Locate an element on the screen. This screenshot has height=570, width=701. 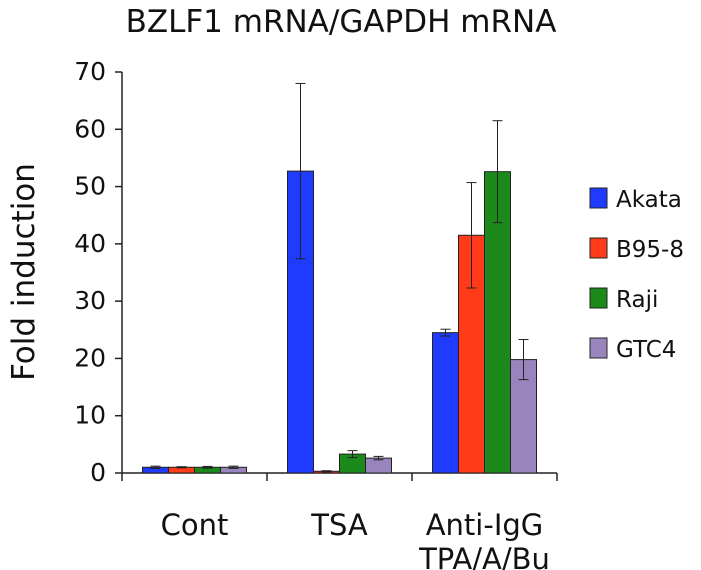
x-category-label: TPA/A/Bu is located at coordinates (484, 556).